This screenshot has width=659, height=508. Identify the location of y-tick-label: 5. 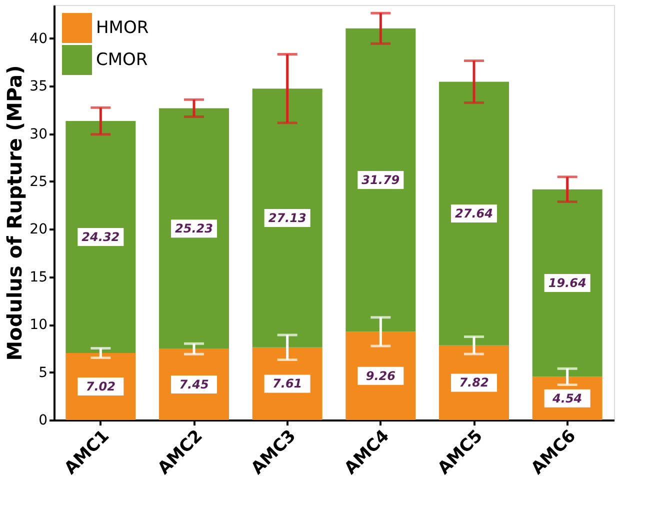
(43, 372).